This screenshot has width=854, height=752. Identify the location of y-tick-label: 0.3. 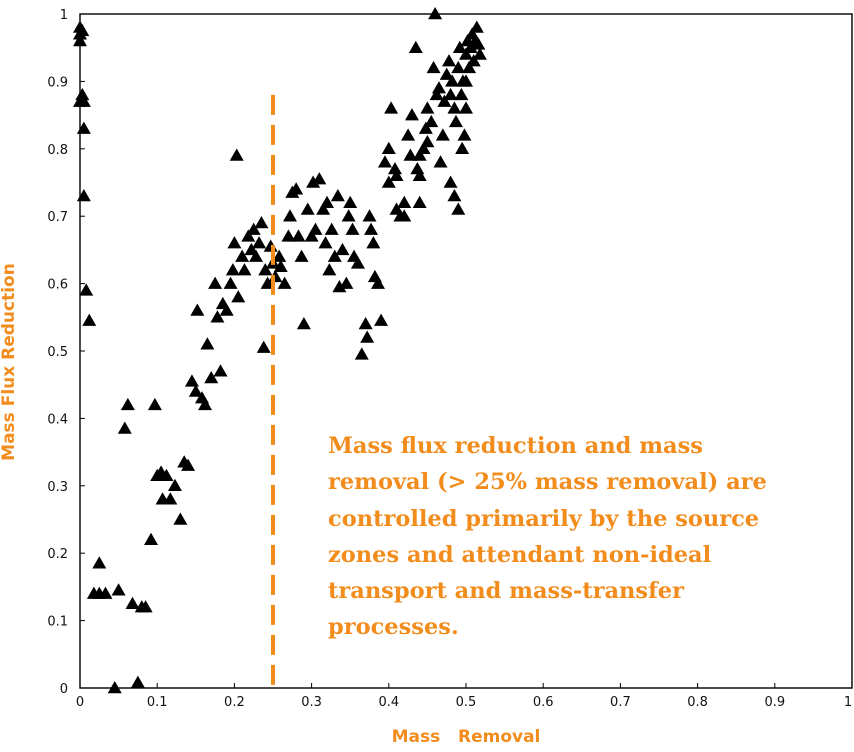
(57, 487).